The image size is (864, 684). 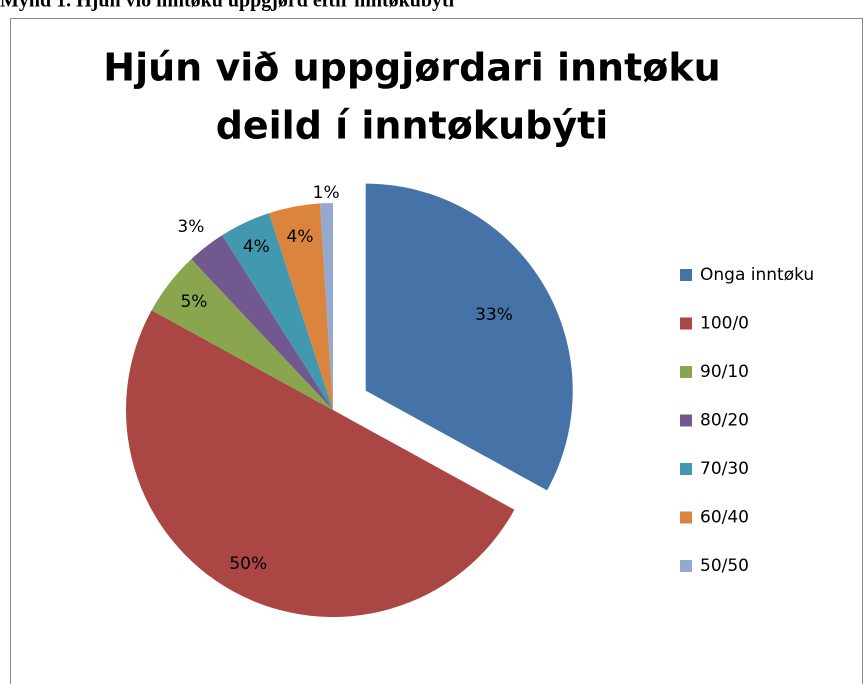 What do you see at coordinates (248, 564) in the screenshot?
I see `data-label: 50%` at bounding box center [248, 564].